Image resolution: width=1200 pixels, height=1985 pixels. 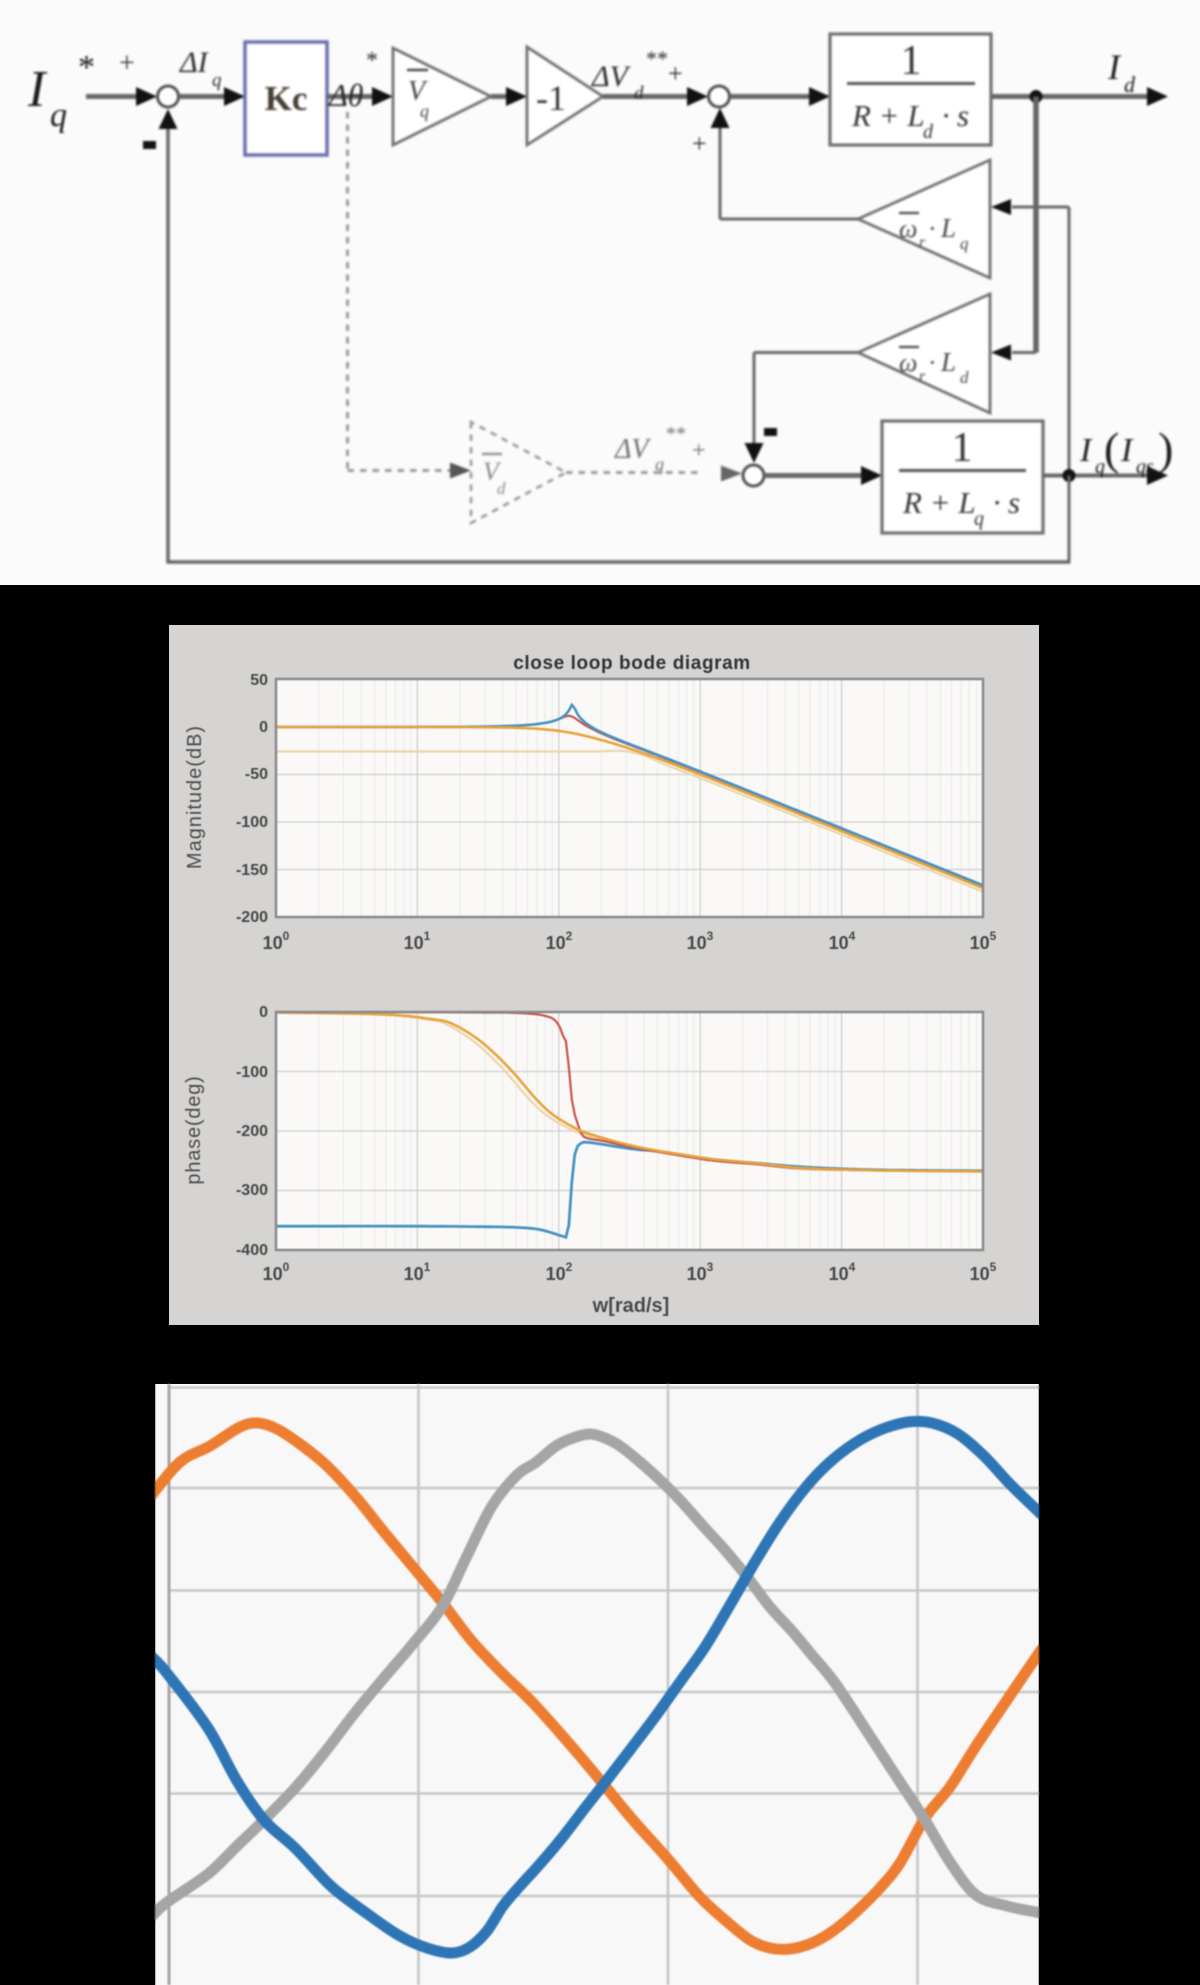 What do you see at coordinates (256, 774) in the screenshot?
I see `svg-text: -50` at bounding box center [256, 774].